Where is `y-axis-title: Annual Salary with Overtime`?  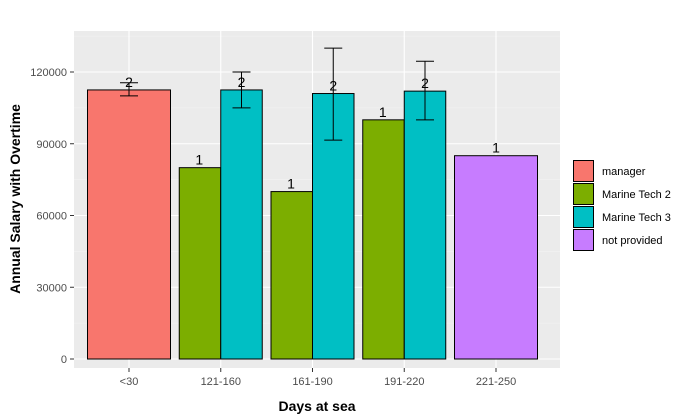 y-axis-title: Annual Salary with Overtime is located at coordinates (15, 199).